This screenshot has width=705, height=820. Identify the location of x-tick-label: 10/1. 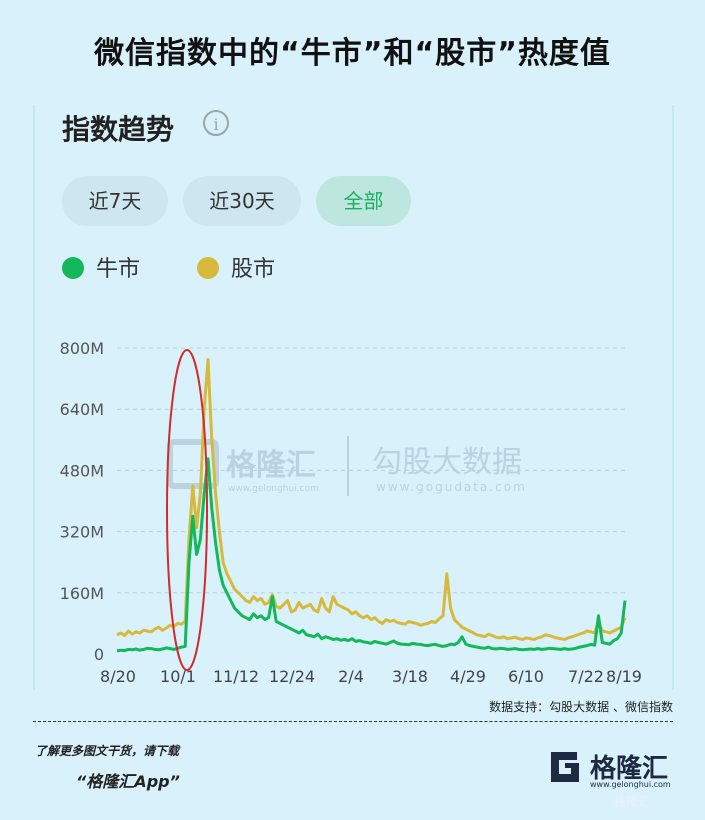
(178, 676).